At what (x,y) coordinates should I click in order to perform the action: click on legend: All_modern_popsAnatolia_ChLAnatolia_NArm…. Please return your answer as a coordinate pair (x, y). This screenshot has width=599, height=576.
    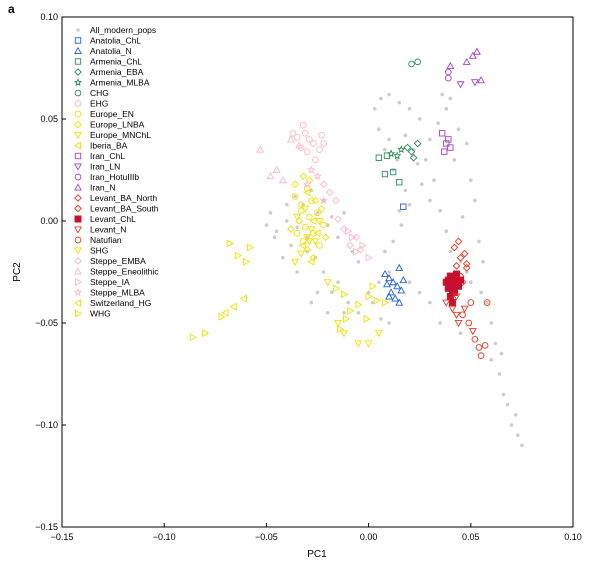
    Looking at the image, I should click on (116, 172).